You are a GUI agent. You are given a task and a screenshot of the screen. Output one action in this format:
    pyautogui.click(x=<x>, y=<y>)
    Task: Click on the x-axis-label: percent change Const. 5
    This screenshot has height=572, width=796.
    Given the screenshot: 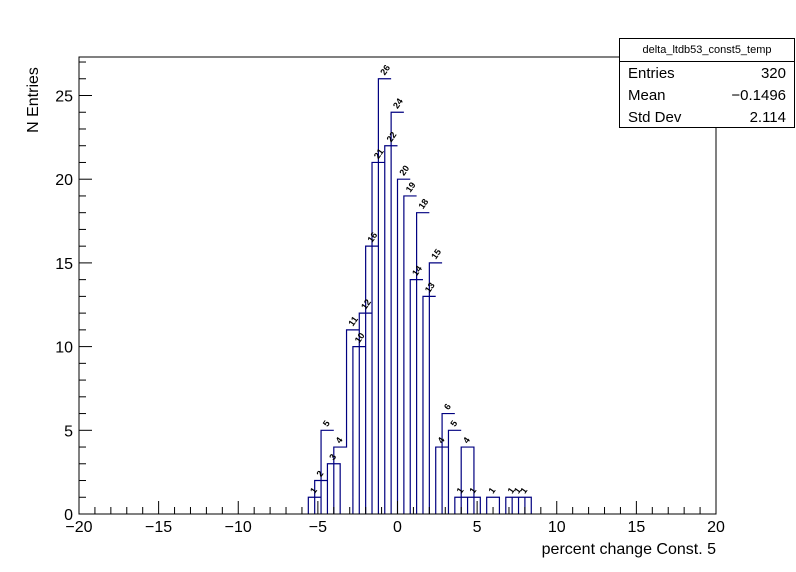 What is the action you would take?
    pyautogui.click(x=629, y=549)
    